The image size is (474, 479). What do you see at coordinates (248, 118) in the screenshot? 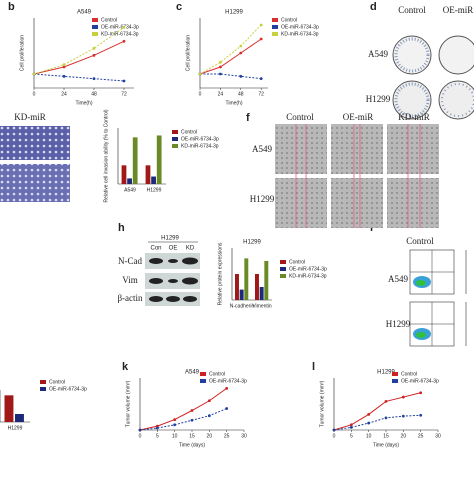
I see `panel-letter: f` at bounding box center [248, 118].